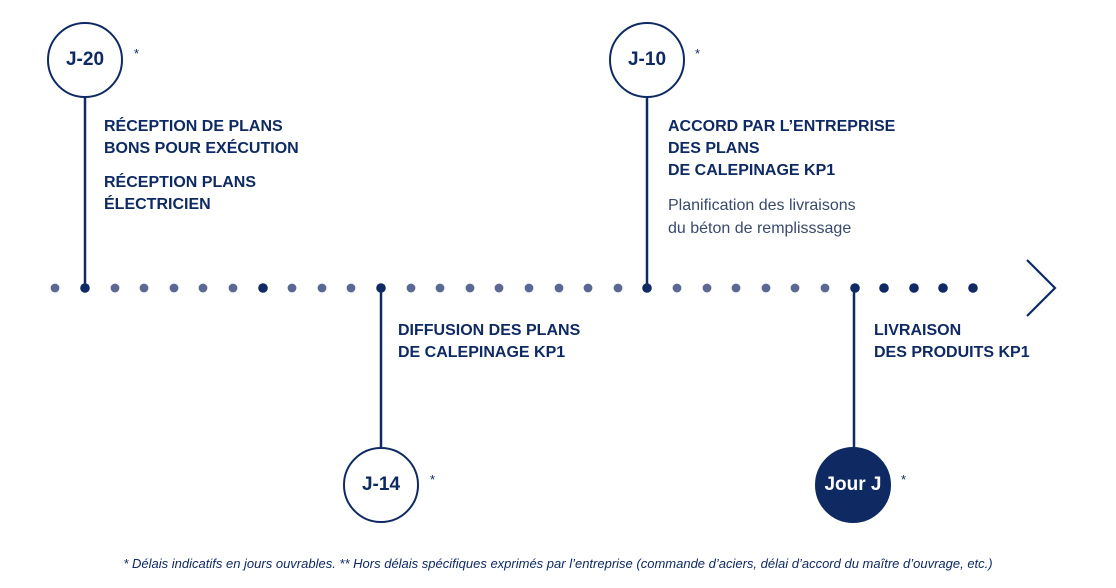  What do you see at coordinates (201, 137) in the screenshot?
I see `milestone-title-j20-1: RÉCEPTION DE PLANS BONS POUR EXÉCUTION` at bounding box center [201, 137].